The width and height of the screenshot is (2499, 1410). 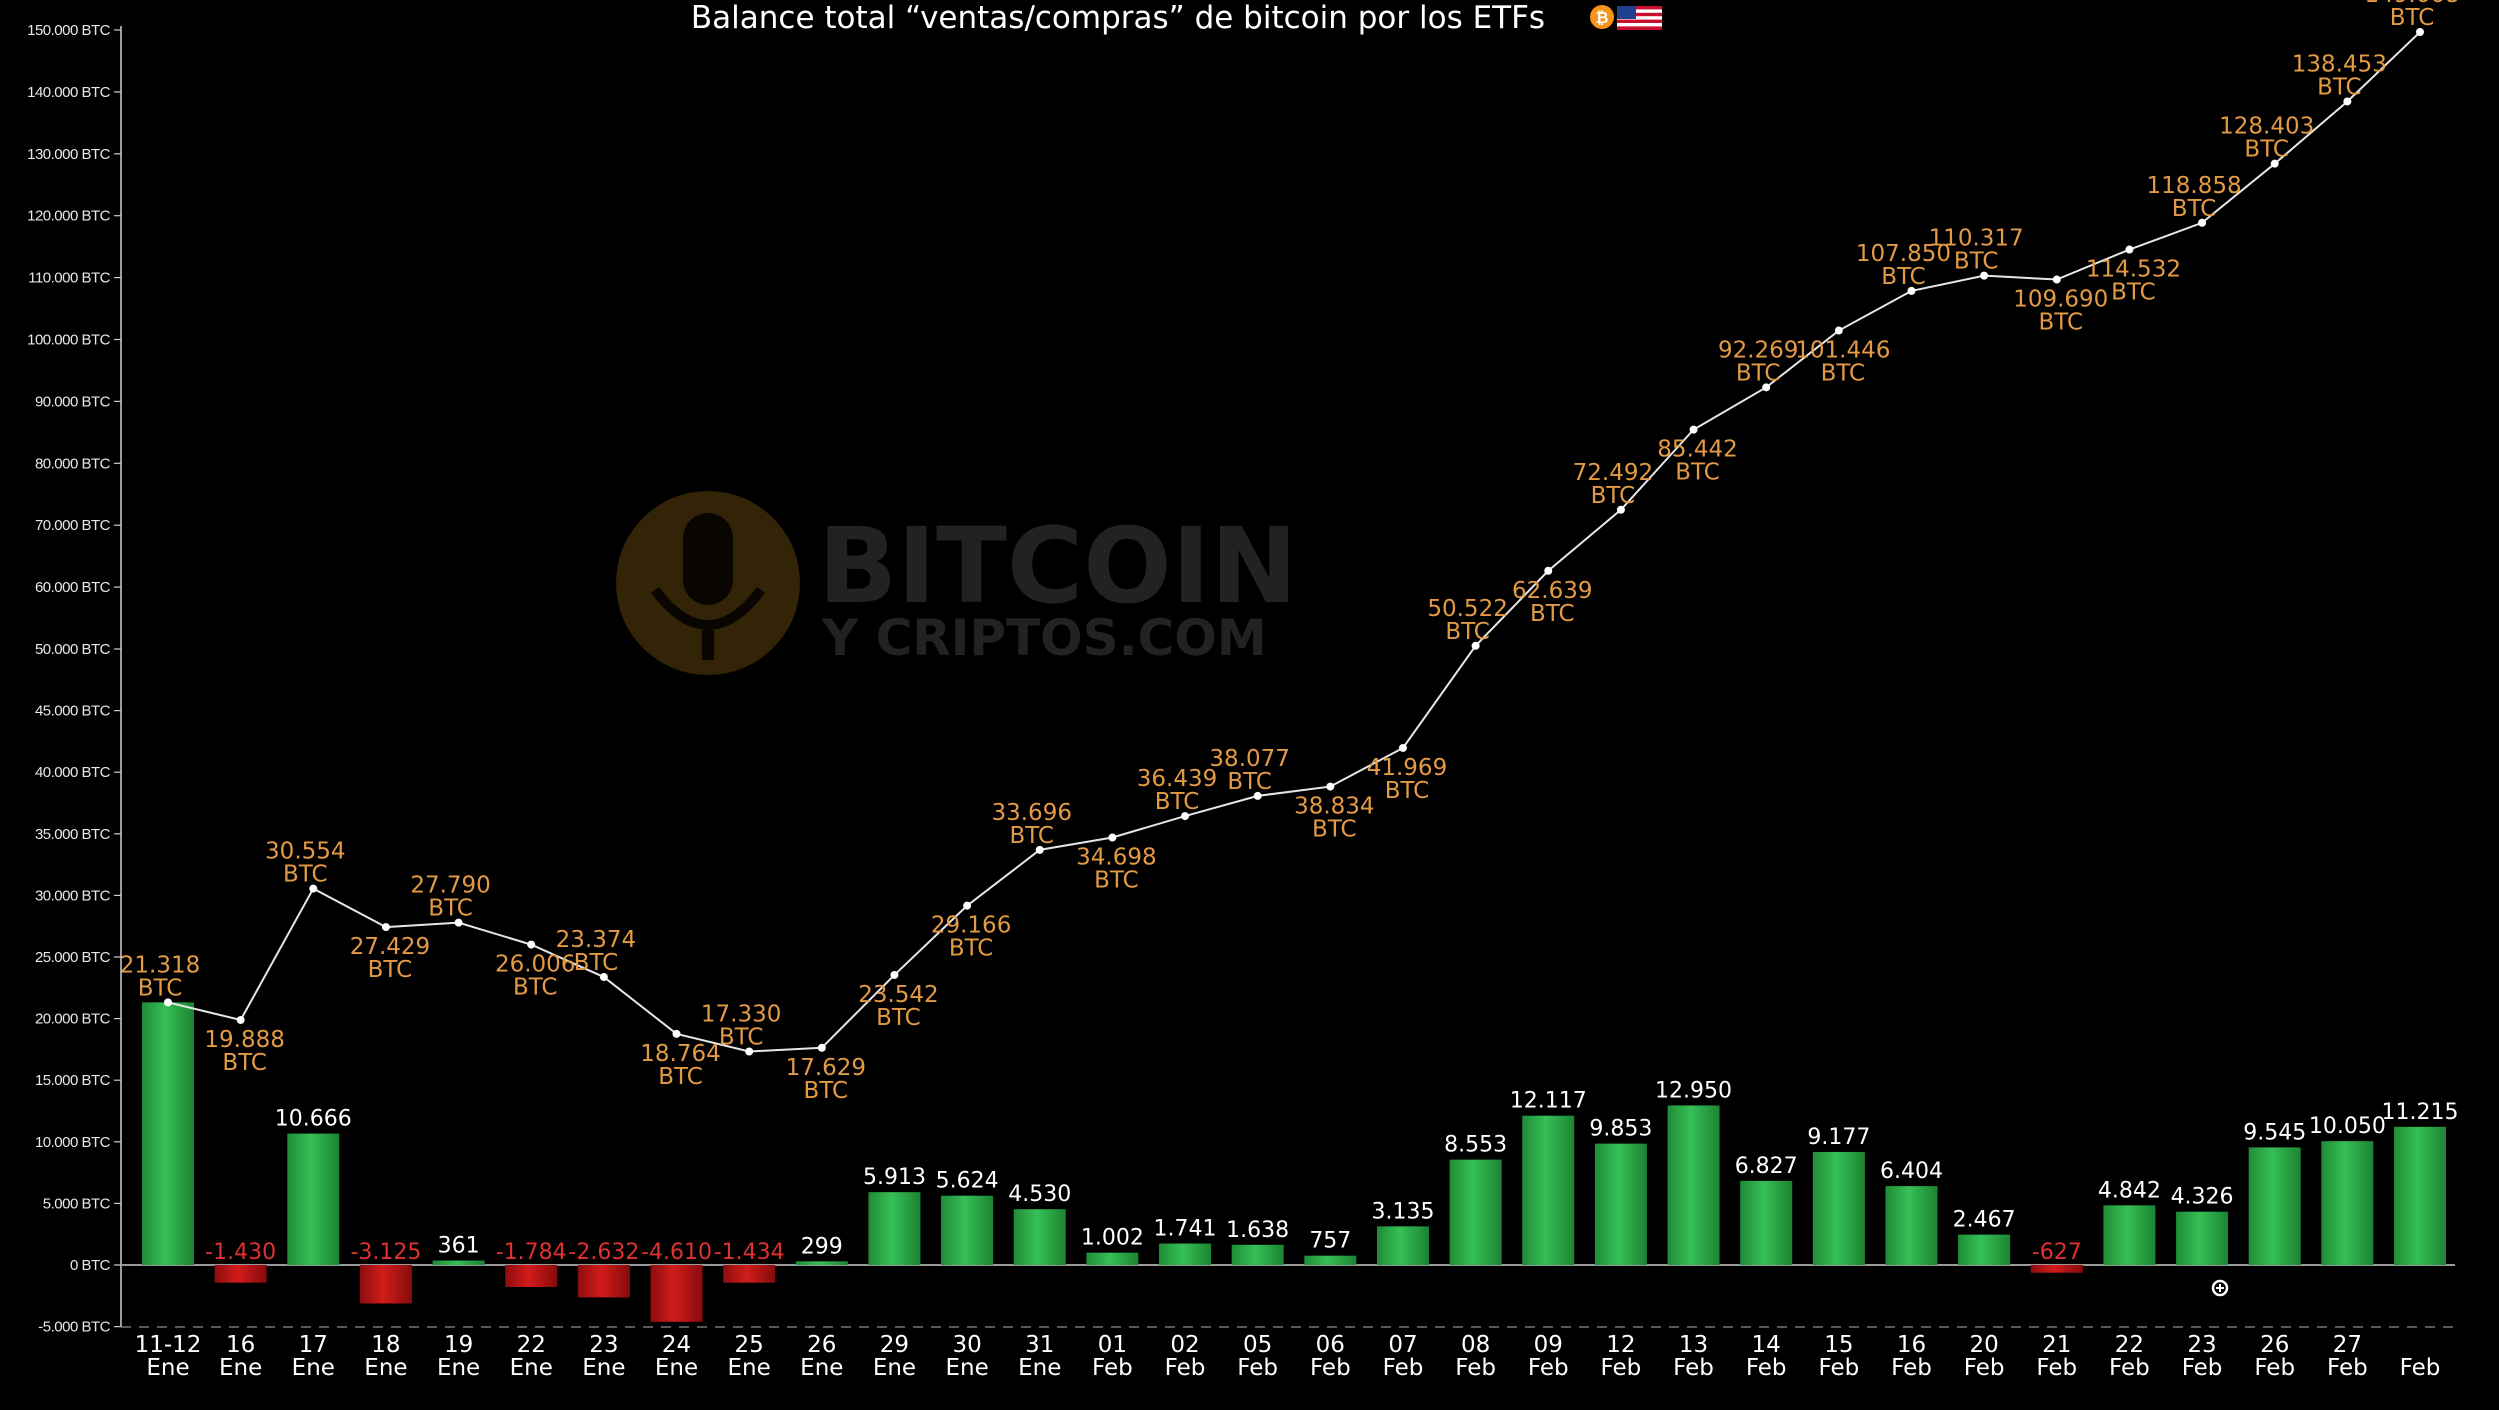 I want to click on bar-value-label: 299, so click(x=822, y=1246).